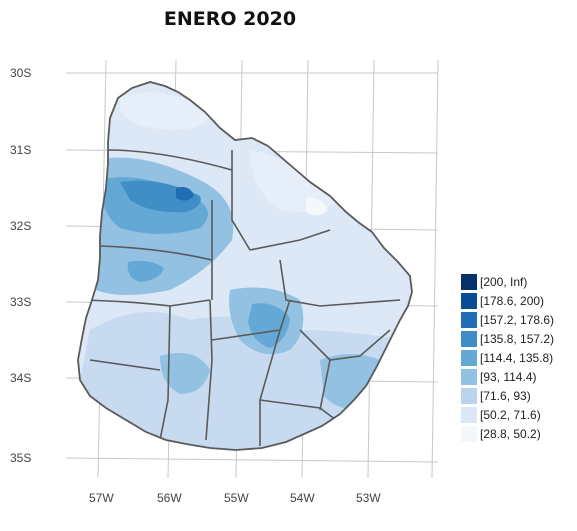  I want to click on lat-axis: 30S 31S 32S 33S 34S 35S, so click(20, 265).